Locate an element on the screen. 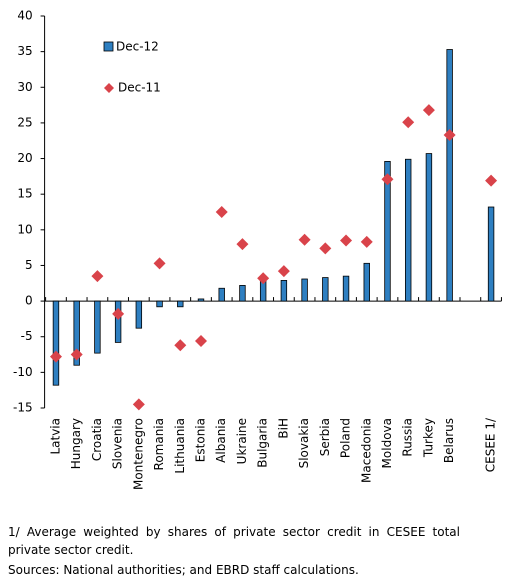 This screenshot has height=580, width=509. x-tick-label: Lithuania is located at coordinates (180, 446).